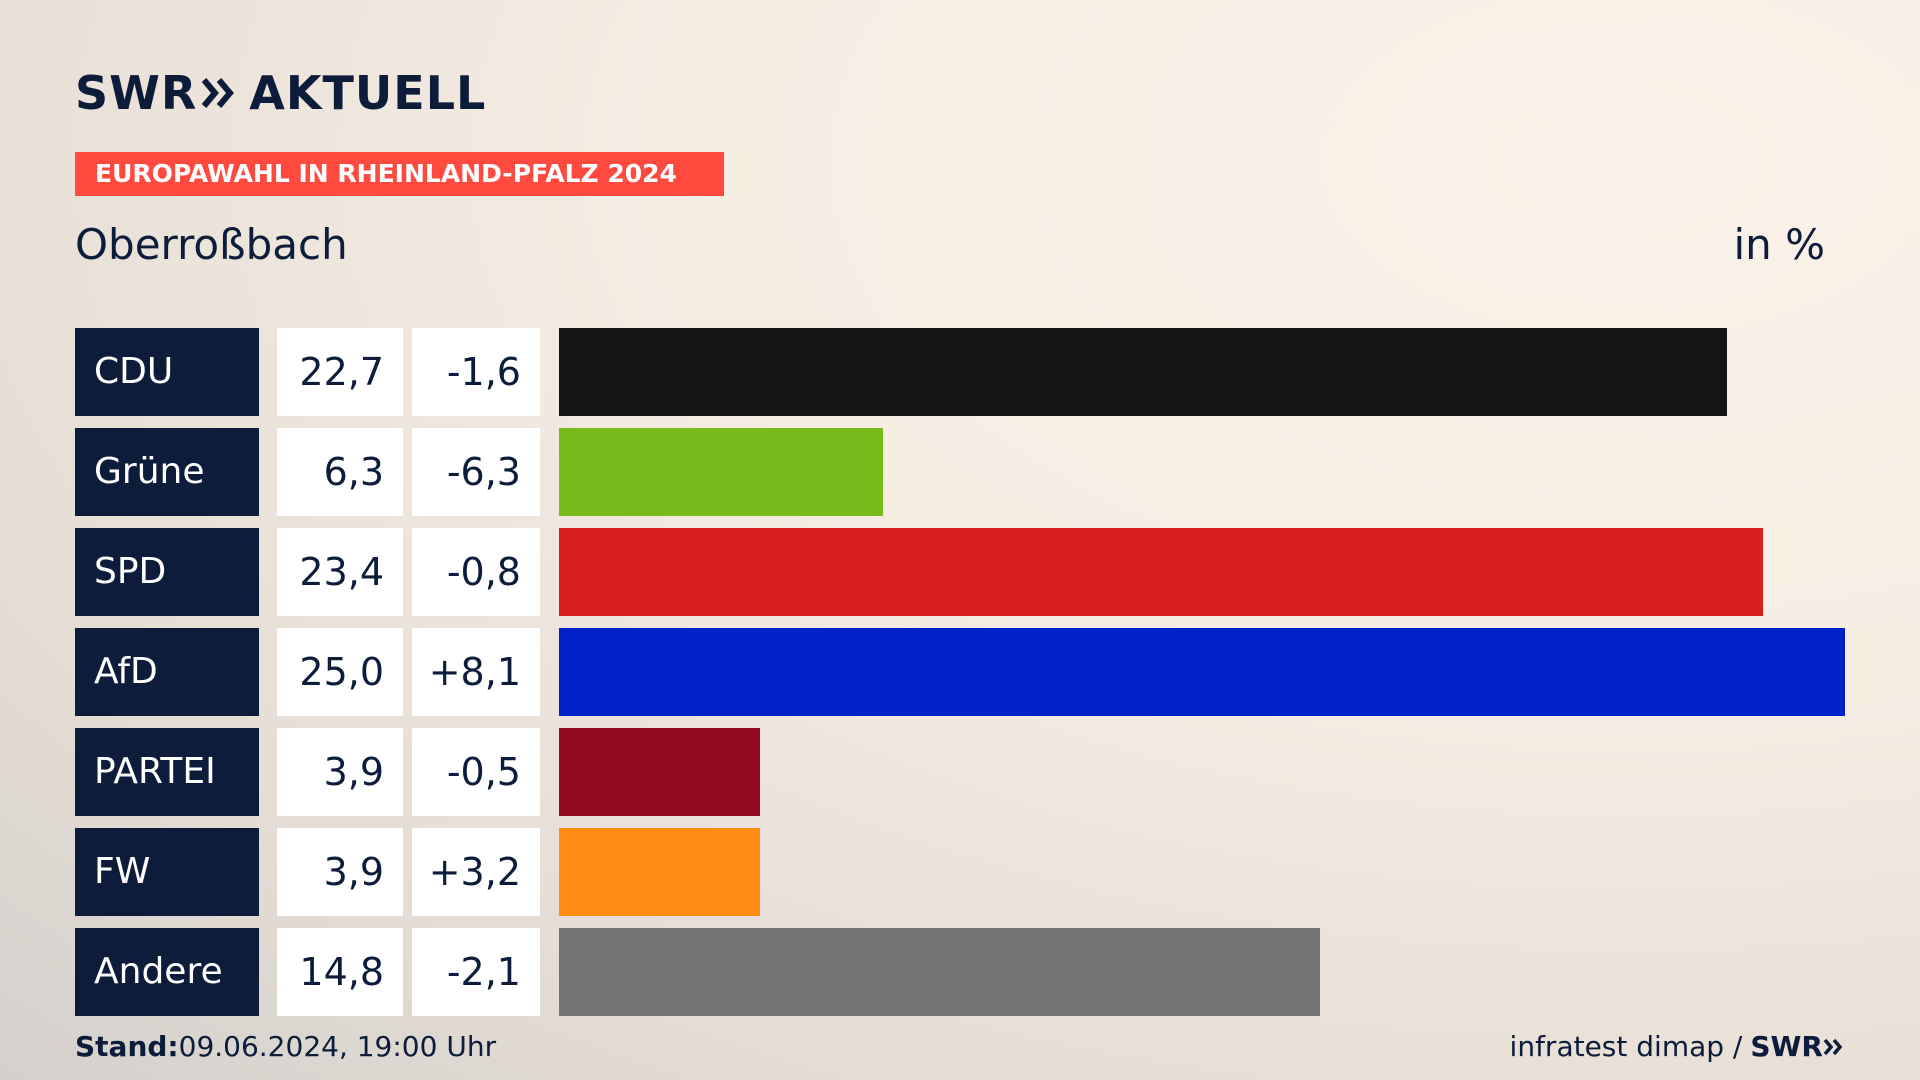  Describe the element at coordinates (167, 572) in the screenshot. I see `party-label: SPD` at that location.